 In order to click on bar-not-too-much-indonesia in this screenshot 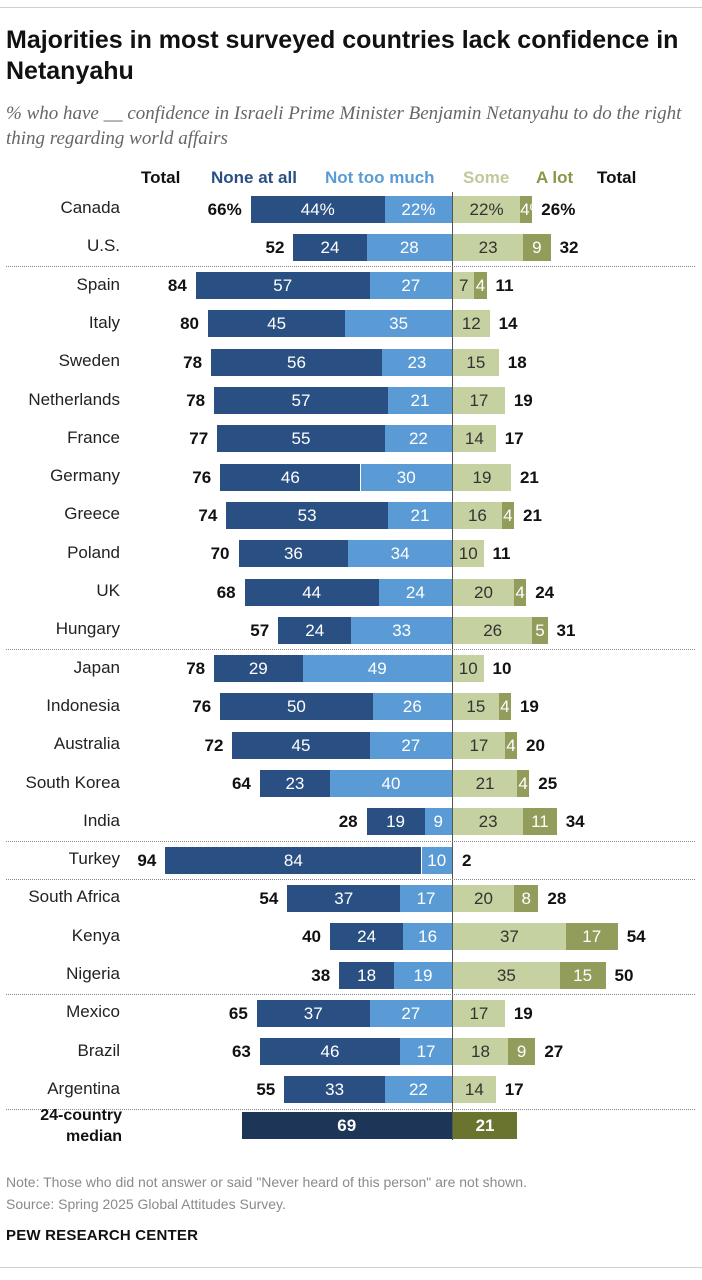, I will do `click(412, 707)`.